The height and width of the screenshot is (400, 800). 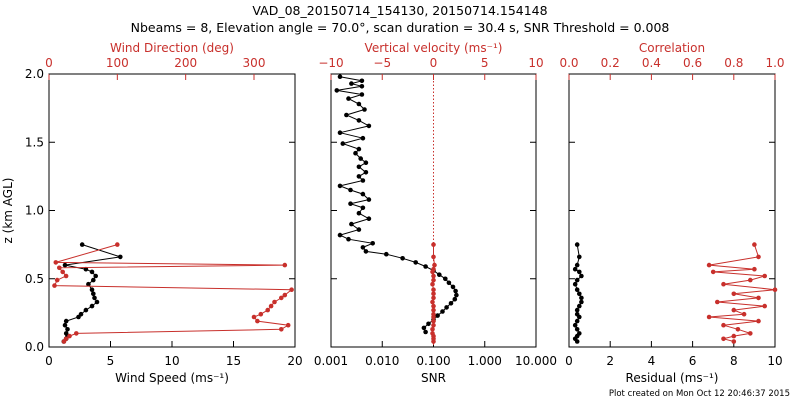 I want to click on bottom-axis-title: Residual (ms⁻¹), so click(x=672, y=378).